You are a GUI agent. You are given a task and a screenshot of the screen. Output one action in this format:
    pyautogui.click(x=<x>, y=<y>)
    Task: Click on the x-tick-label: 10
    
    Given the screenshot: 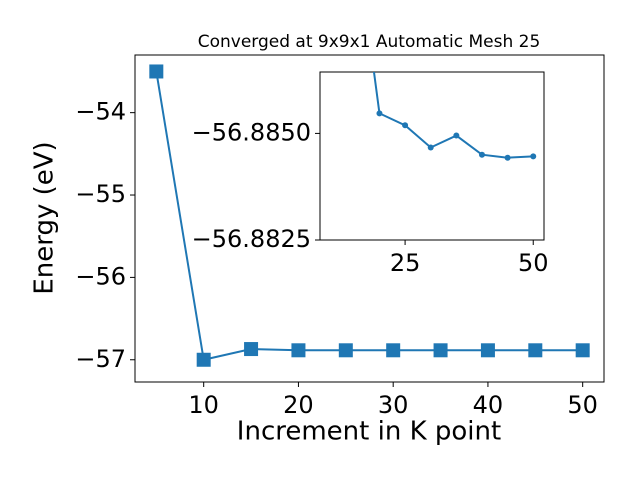 What is the action you would take?
    pyautogui.click(x=203, y=405)
    